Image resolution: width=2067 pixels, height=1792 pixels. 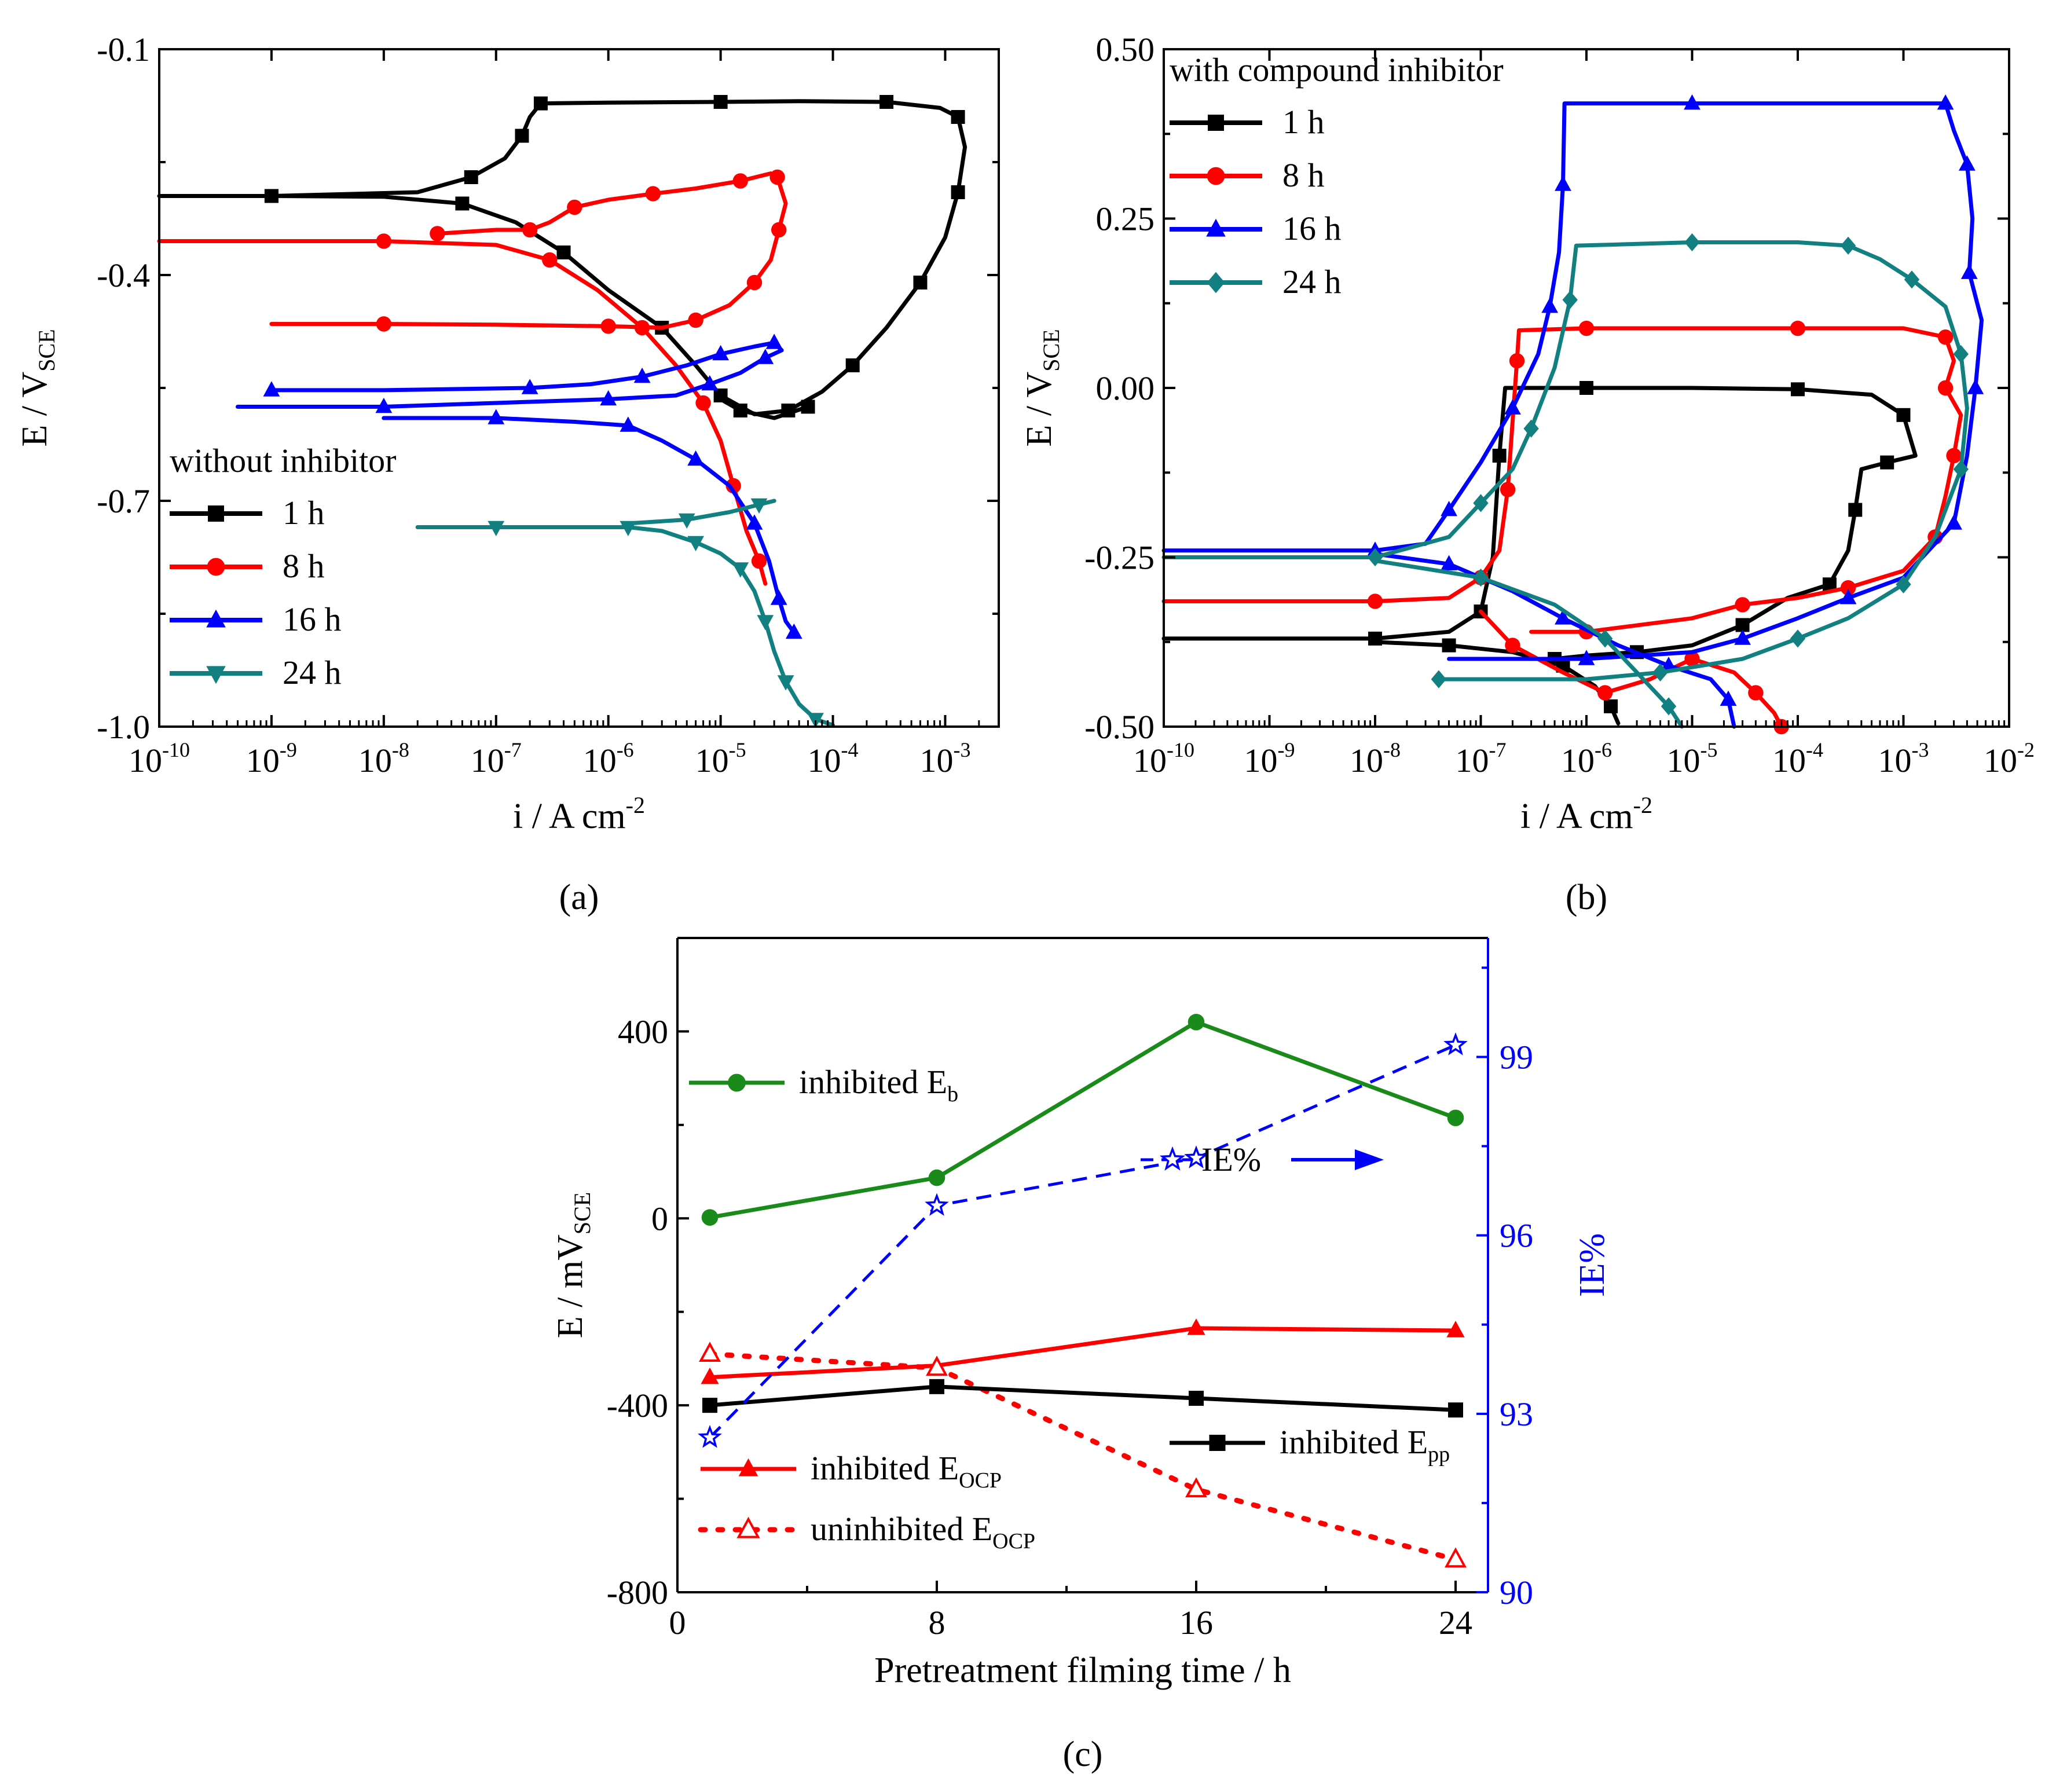 What do you see at coordinates (1517, 1414) in the screenshot?
I see `y2-tick-label: 93` at bounding box center [1517, 1414].